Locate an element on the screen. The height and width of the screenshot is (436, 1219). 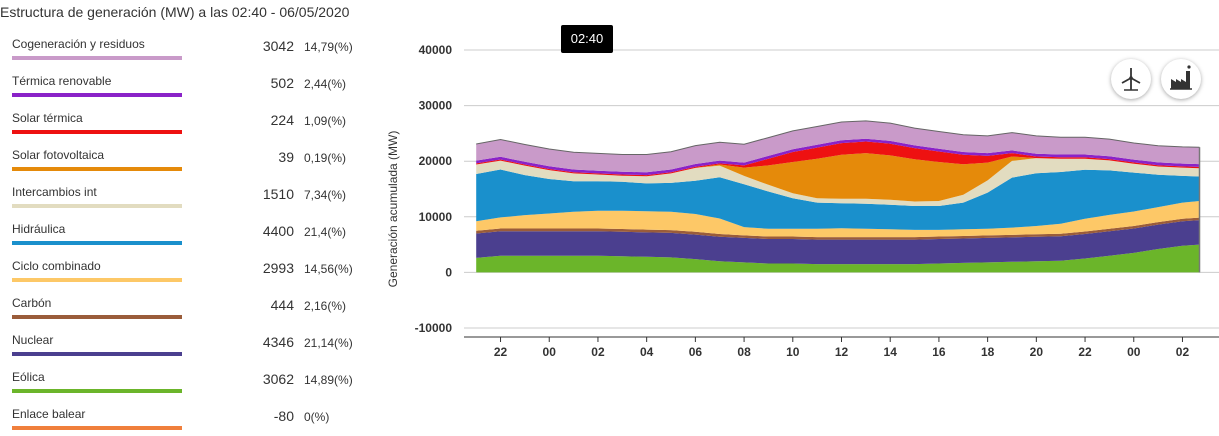
legend-item-name: Solar térmica is located at coordinates (47, 118).